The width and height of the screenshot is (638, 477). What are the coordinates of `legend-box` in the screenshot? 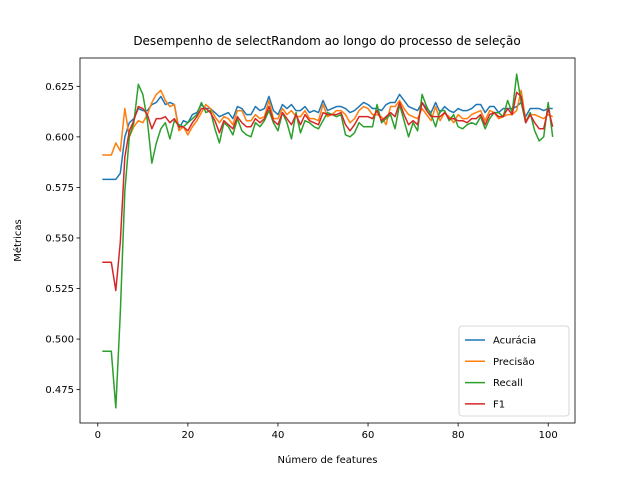 It's located at (514, 371).